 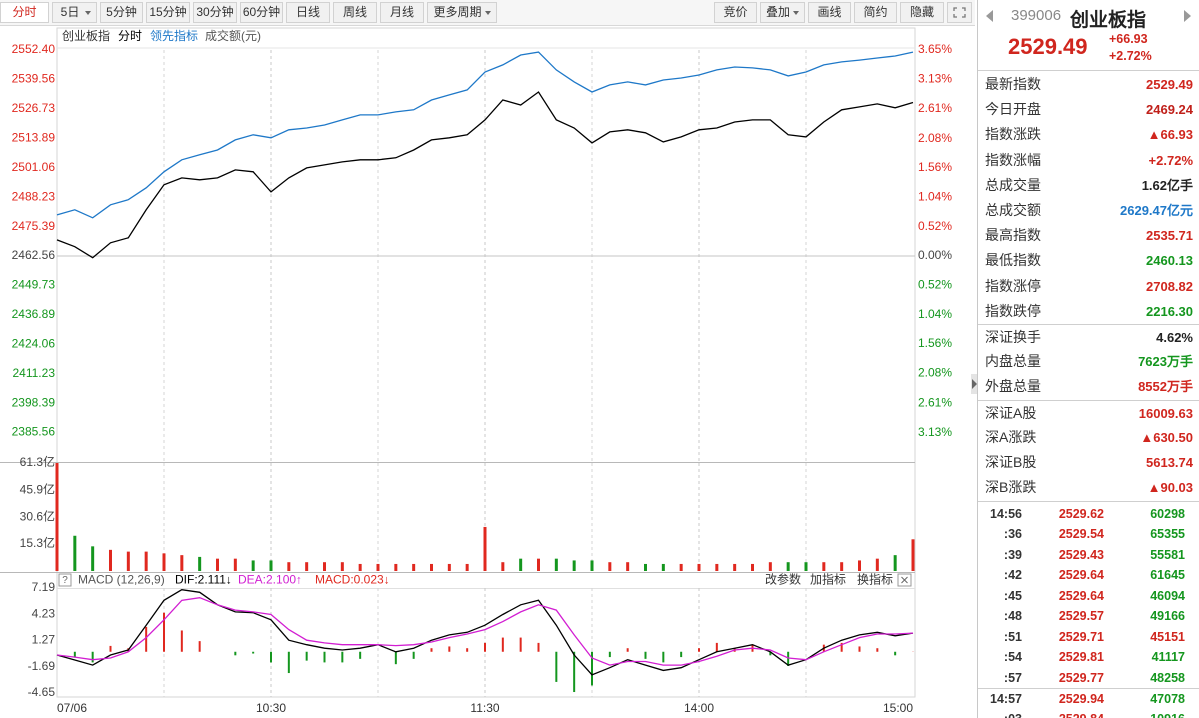 What do you see at coordinates (1169, 462) in the screenshot?
I see `stat-value: 5613.74` at bounding box center [1169, 462].